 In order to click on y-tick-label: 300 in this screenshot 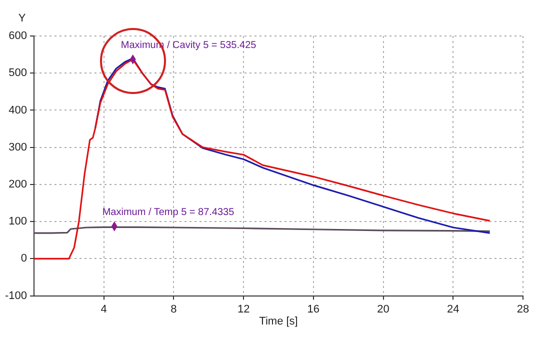, I will do `click(18, 147)`.